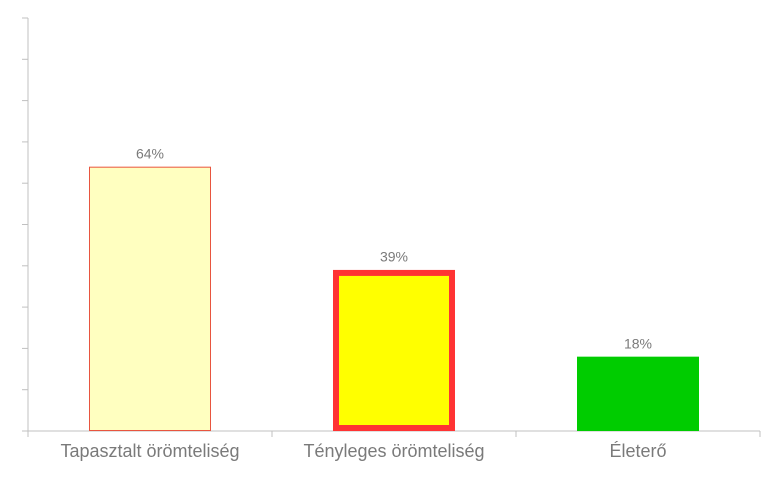 The height and width of the screenshot is (497, 781). I want to click on value-label: 39%, so click(394, 257).